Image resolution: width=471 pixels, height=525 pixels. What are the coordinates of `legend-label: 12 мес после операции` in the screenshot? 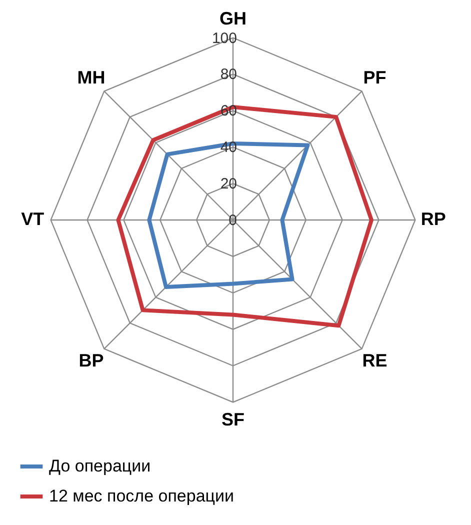 It's located at (141, 496).